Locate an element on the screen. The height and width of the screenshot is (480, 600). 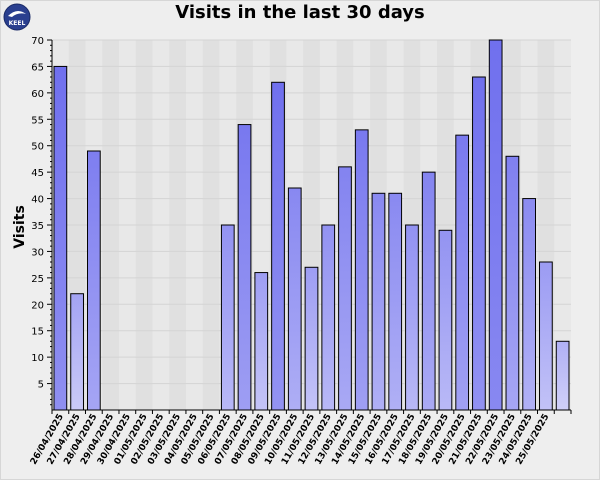
bar-undefined is located at coordinates (562, 375).